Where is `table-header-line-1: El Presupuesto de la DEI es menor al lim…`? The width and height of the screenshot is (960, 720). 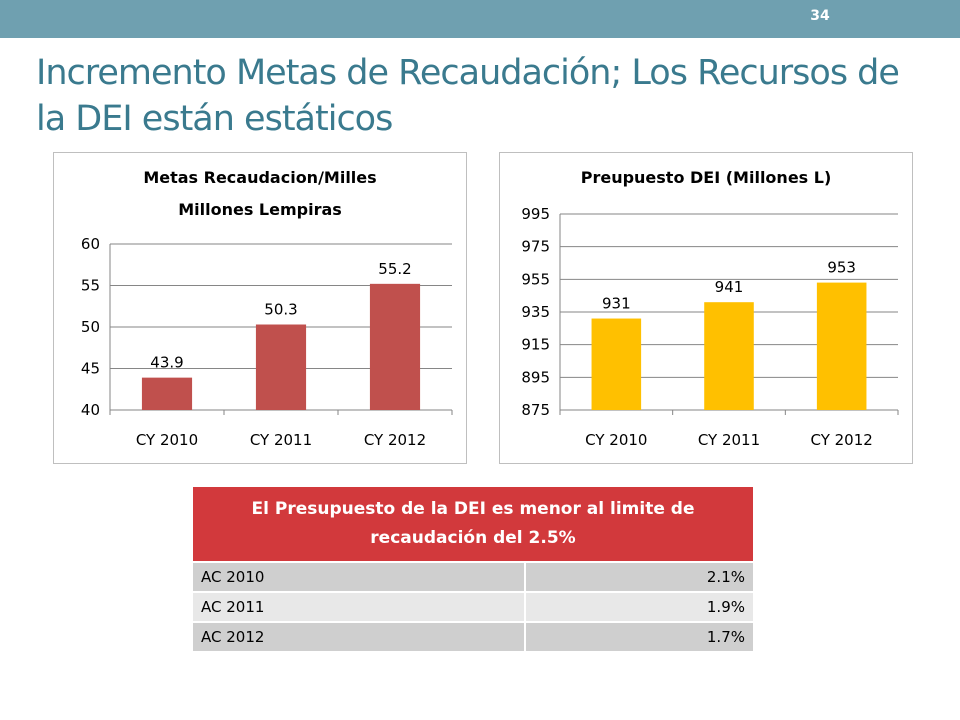
table-header-line-1: El Presupuesto de la DEI es menor al lim… is located at coordinates (473, 509).